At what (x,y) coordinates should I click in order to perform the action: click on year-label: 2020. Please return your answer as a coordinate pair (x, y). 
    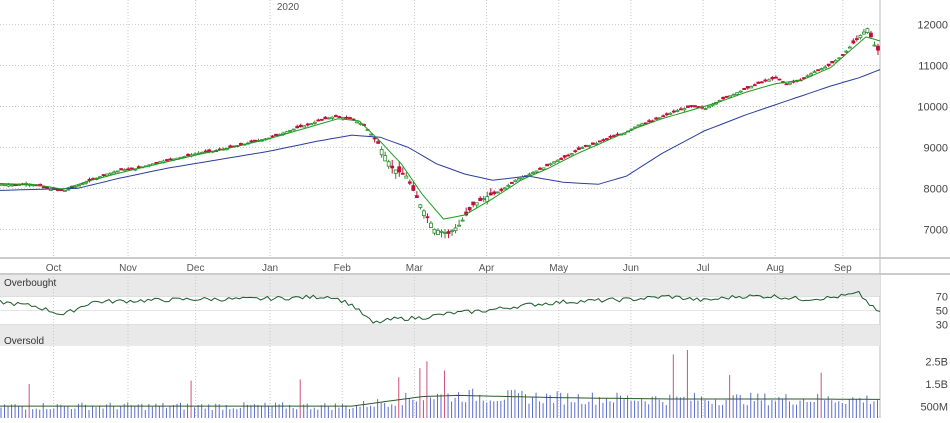
    Looking at the image, I should click on (288, 7).